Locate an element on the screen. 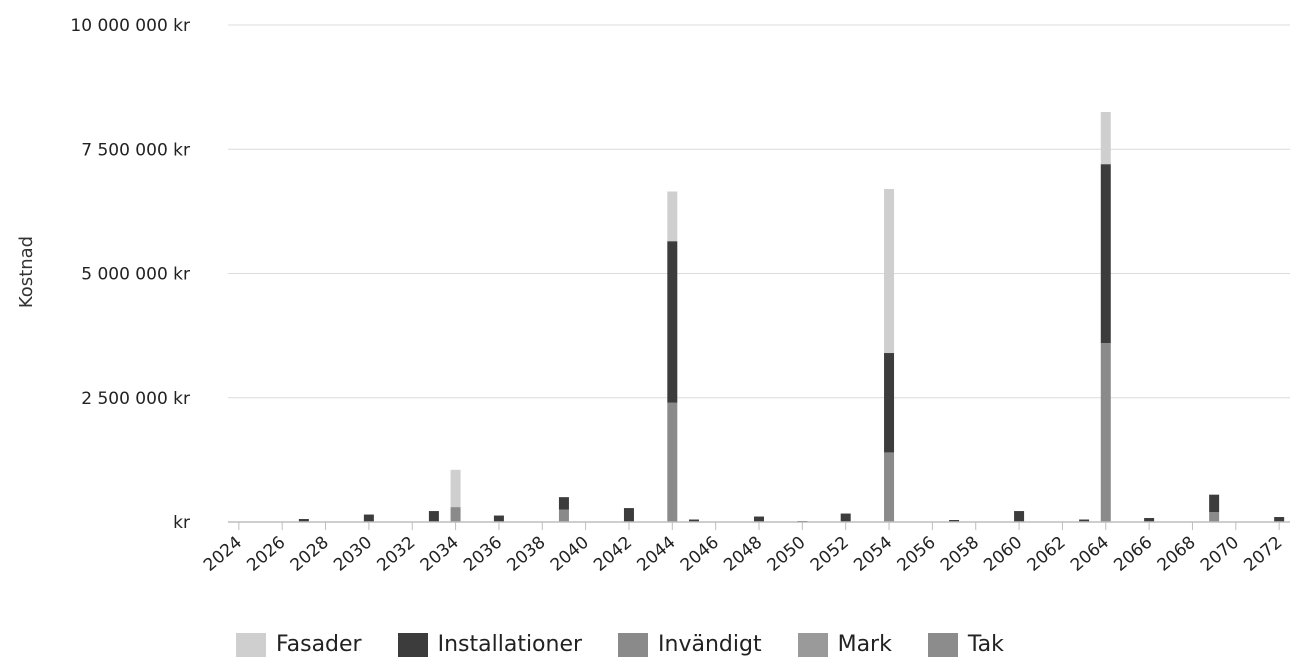  legend-label-tak: Tak is located at coordinates (985, 644).